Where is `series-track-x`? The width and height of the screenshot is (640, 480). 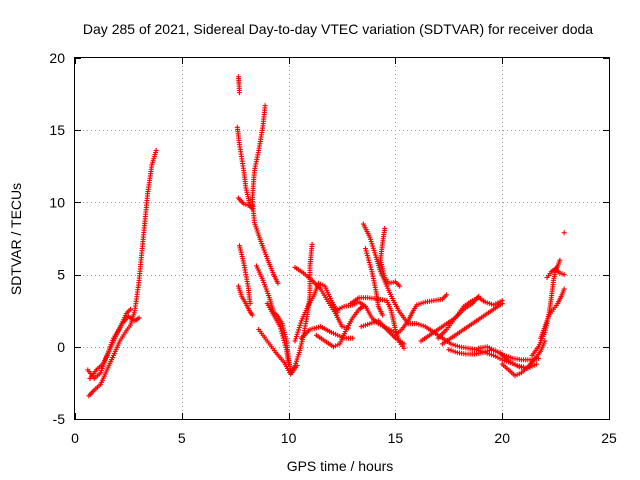 series-track-x is located at coordinates (472, 346).